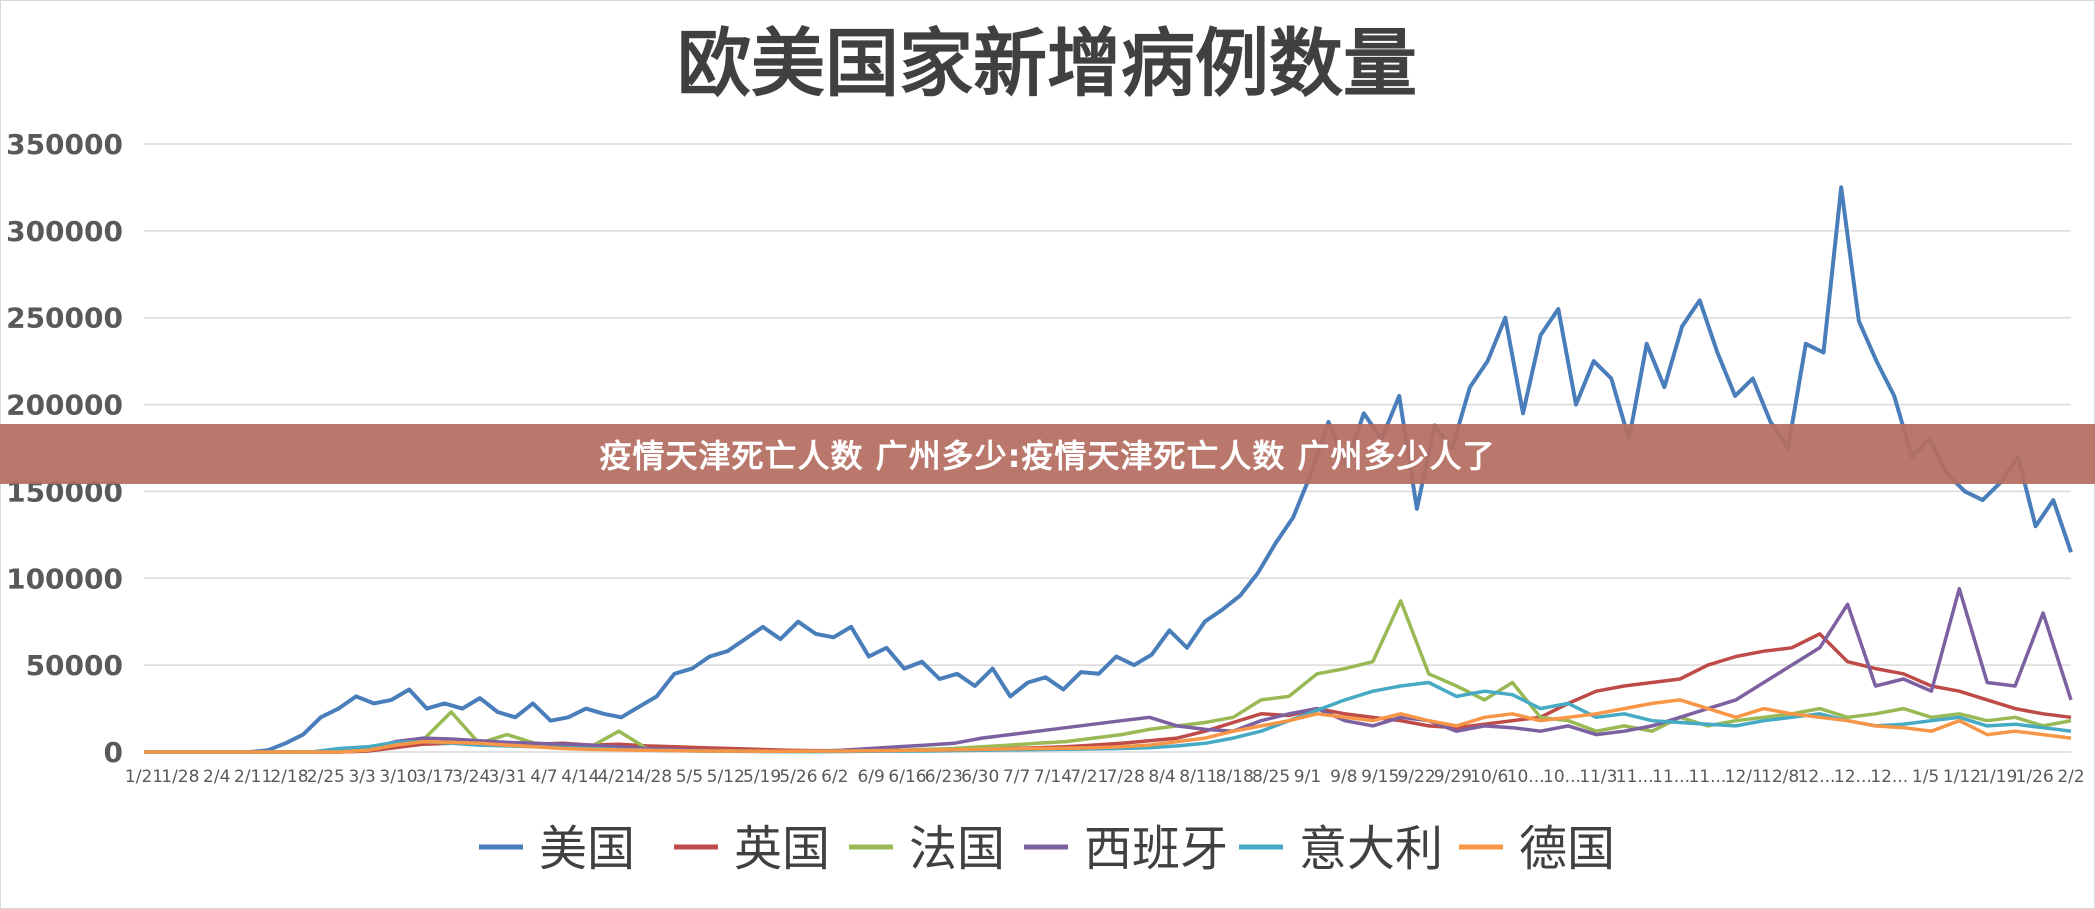 The image size is (2095, 909). What do you see at coordinates (1271, 777) in the screenshot?
I see `x-tick-label: 8/25` at bounding box center [1271, 777].